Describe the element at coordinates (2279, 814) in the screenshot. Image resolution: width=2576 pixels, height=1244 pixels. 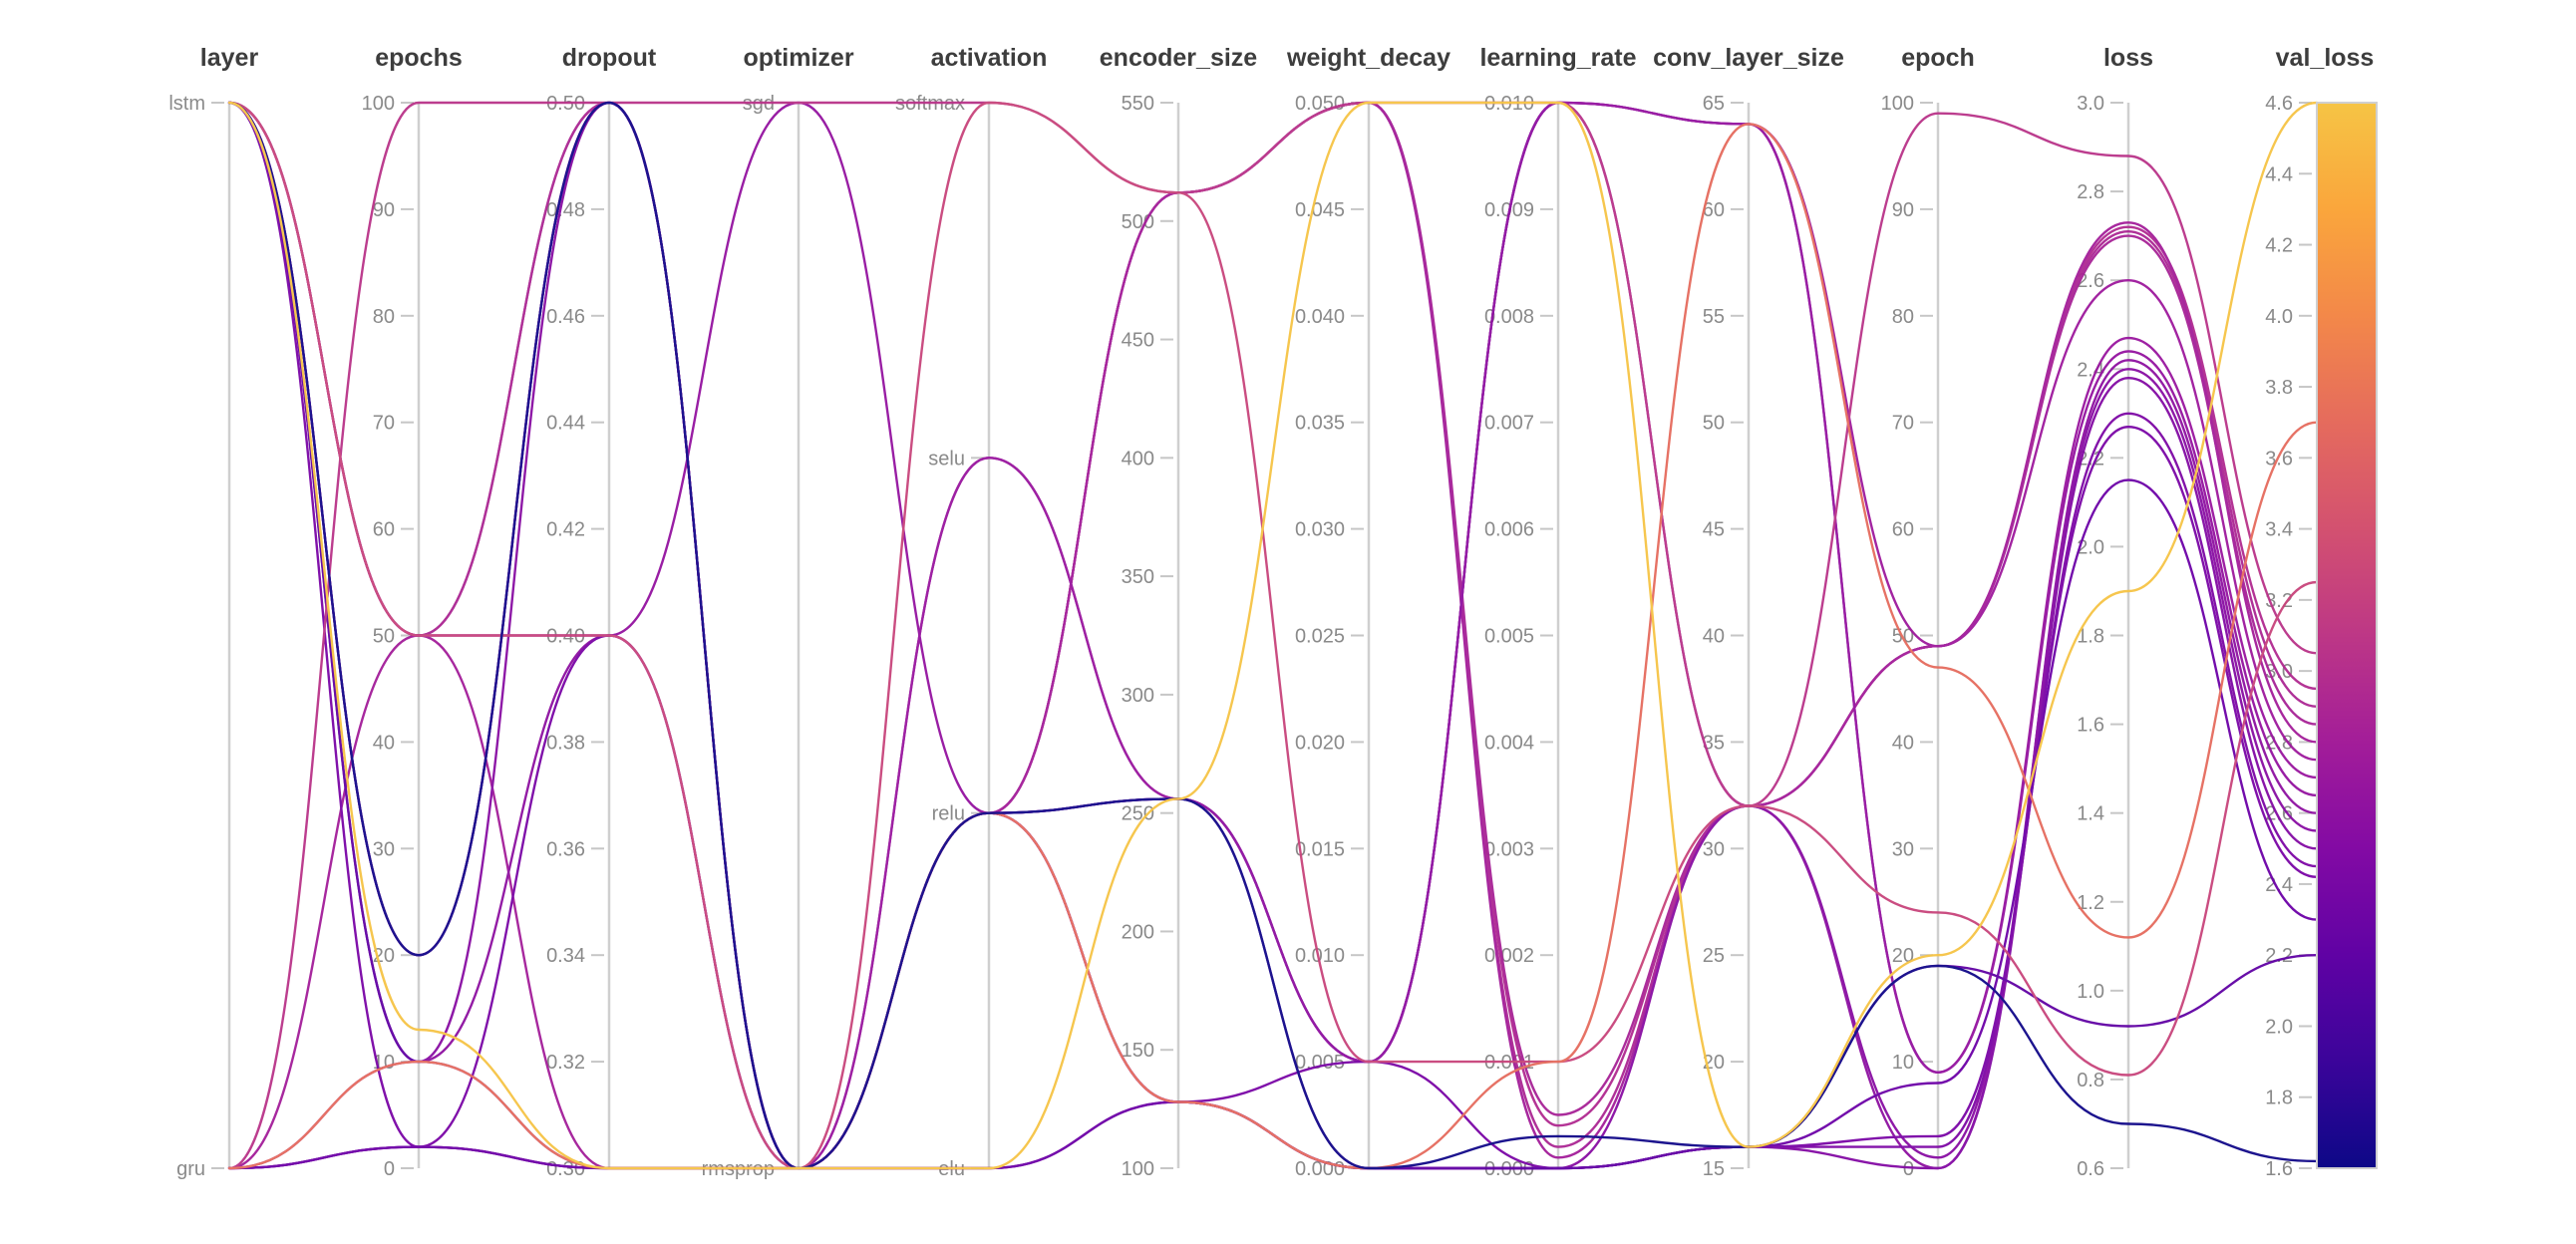
I see `tick-label: 2.6` at that location.